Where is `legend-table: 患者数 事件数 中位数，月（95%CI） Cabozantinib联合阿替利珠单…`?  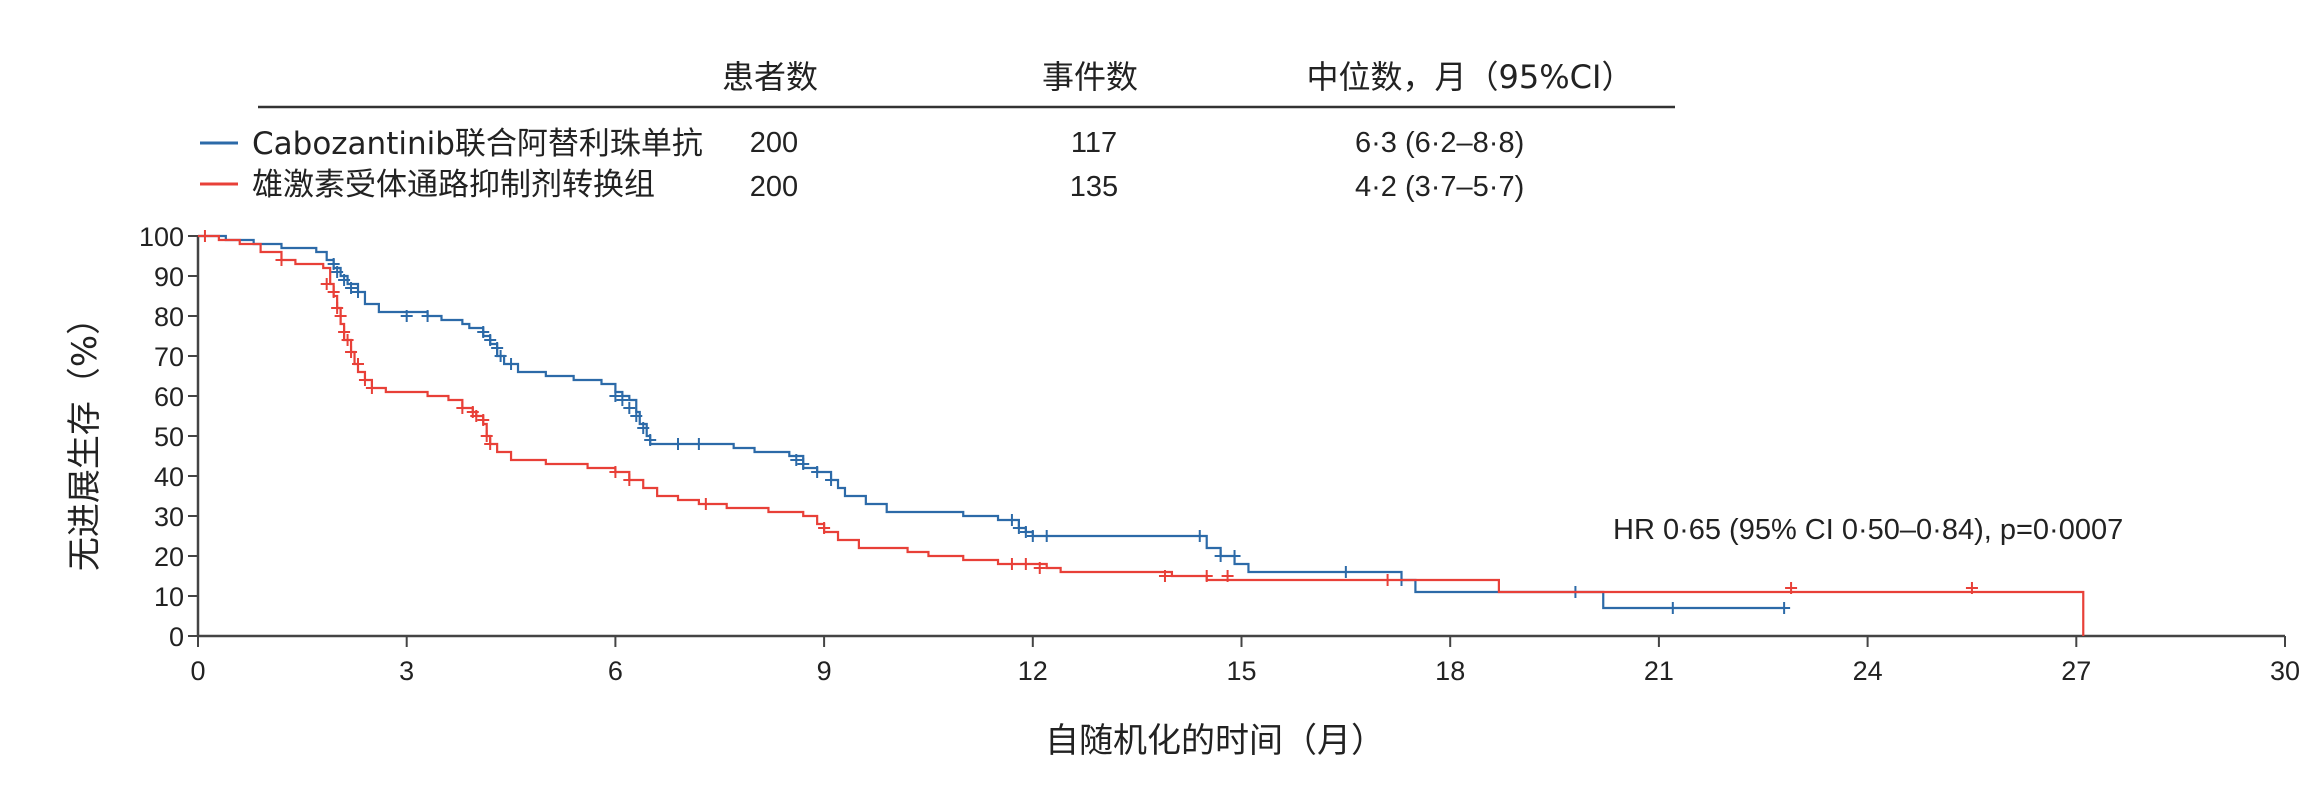
legend-table: 患者数 事件数 中位数，月（95%CI） Cabozantinib联合阿替利珠单… is located at coordinates (937, 130).